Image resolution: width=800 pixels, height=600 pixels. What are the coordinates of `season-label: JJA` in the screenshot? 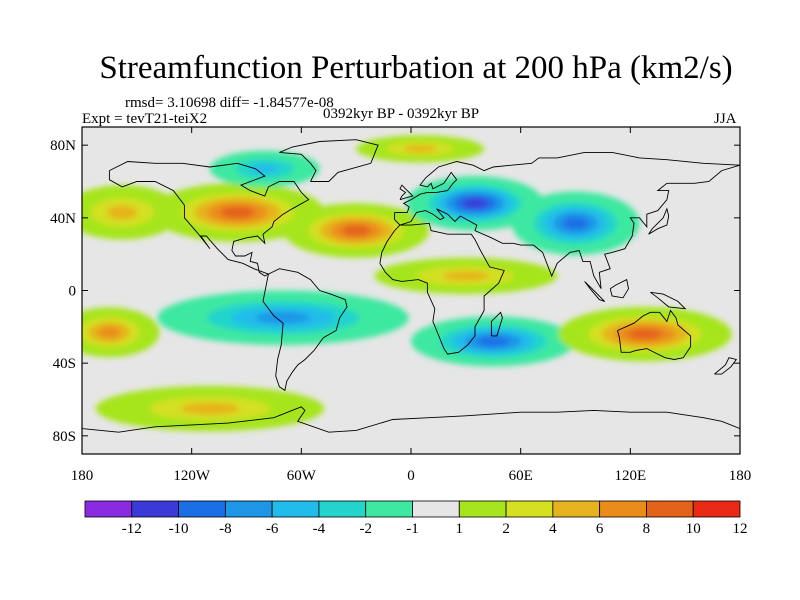 It's located at (725, 119).